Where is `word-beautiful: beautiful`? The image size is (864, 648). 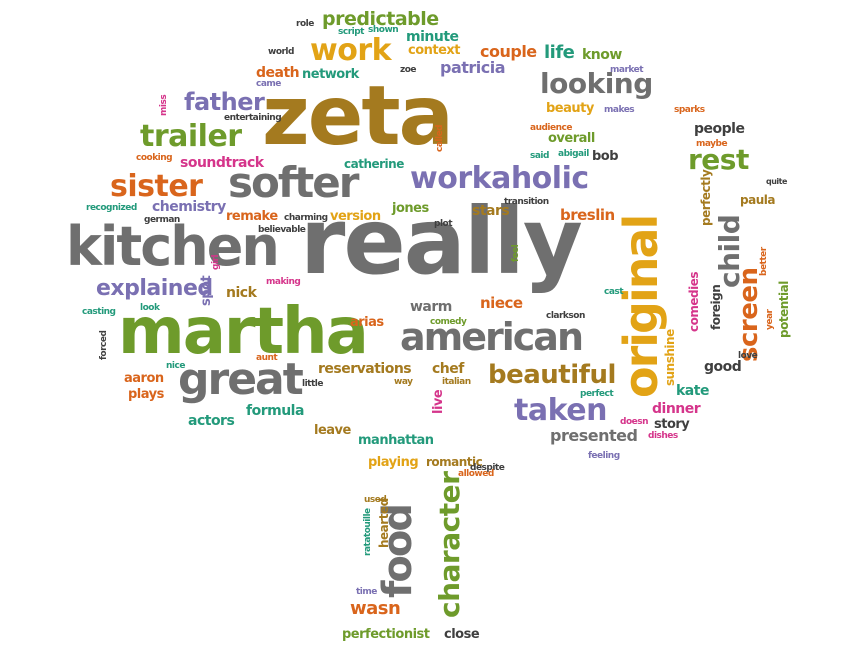
word-beautiful: beautiful is located at coordinates (552, 375).